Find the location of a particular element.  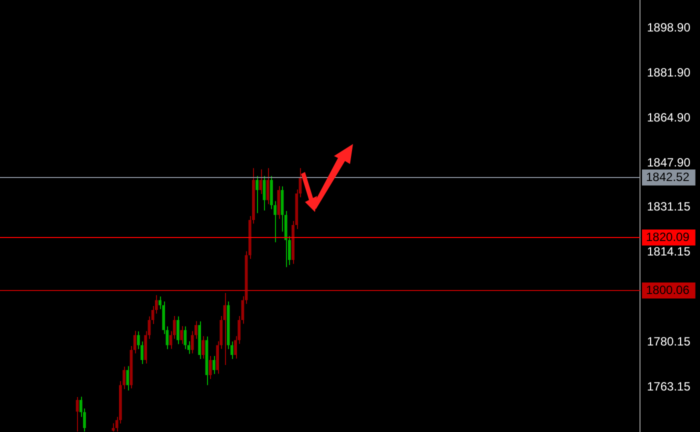

ref-line-label: 1842.52 is located at coordinates (668, 177).